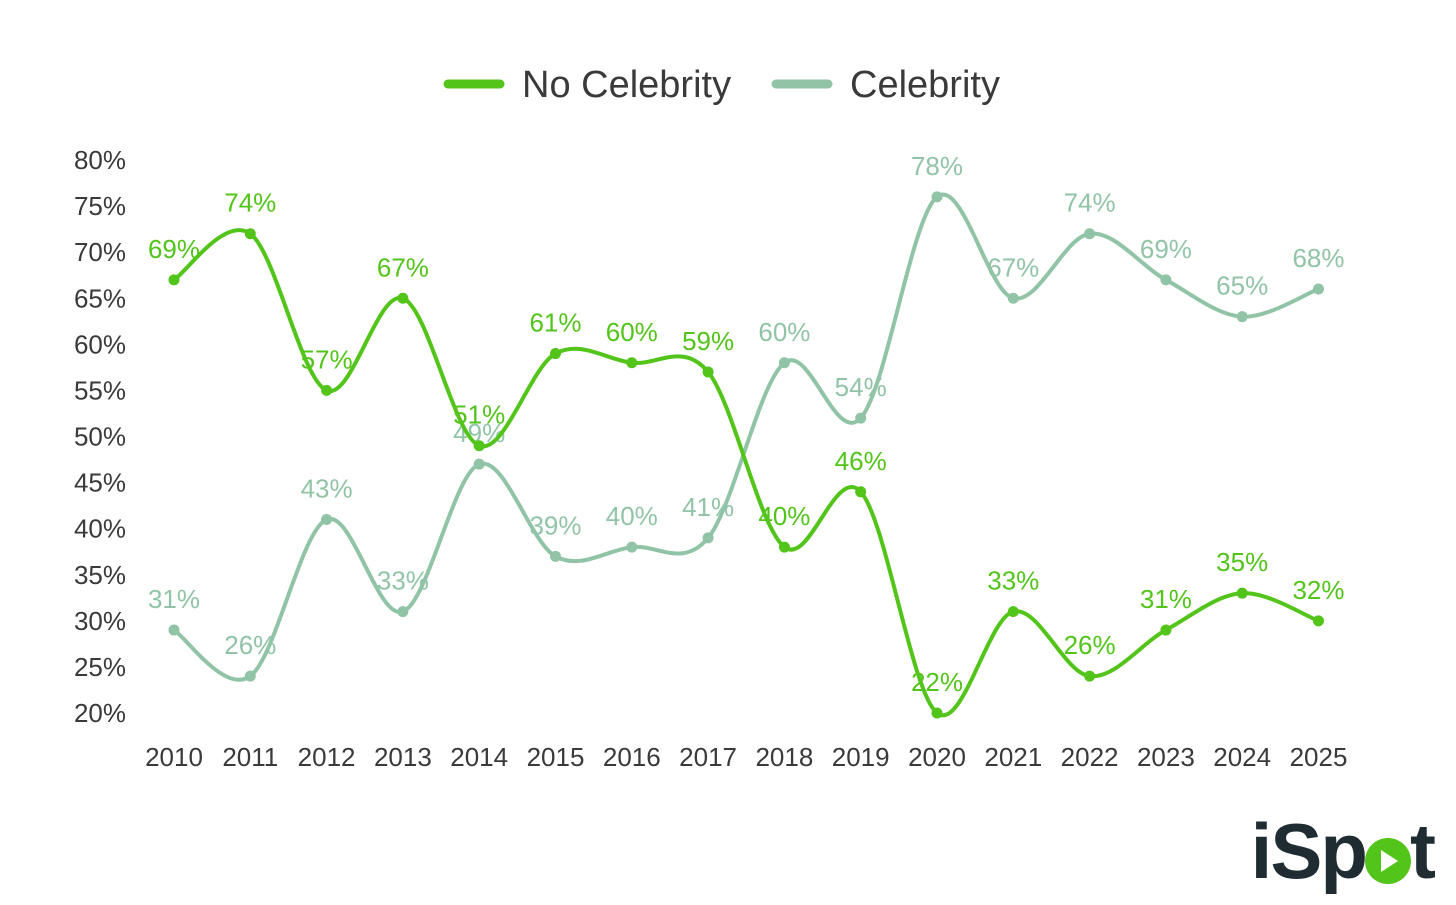 The width and height of the screenshot is (1456, 905). What do you see at coordinates (100, 713) in the screenshot?
I see `y-tick-label: 20%` at bounding box center [100, 713].